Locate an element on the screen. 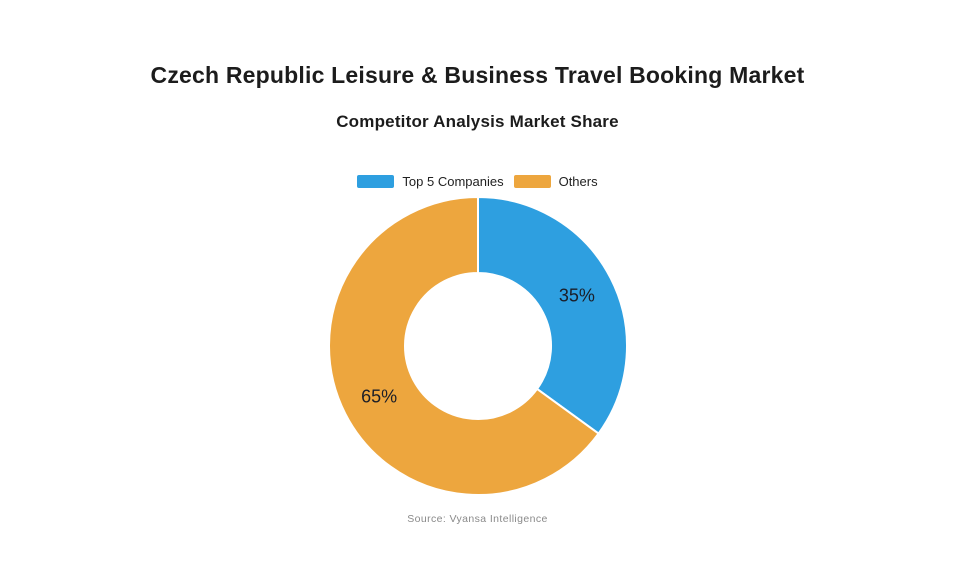 Image resolution: width=955 pixels, height=573 pixels. legend-label: Others is located at coordinates (578, 181).